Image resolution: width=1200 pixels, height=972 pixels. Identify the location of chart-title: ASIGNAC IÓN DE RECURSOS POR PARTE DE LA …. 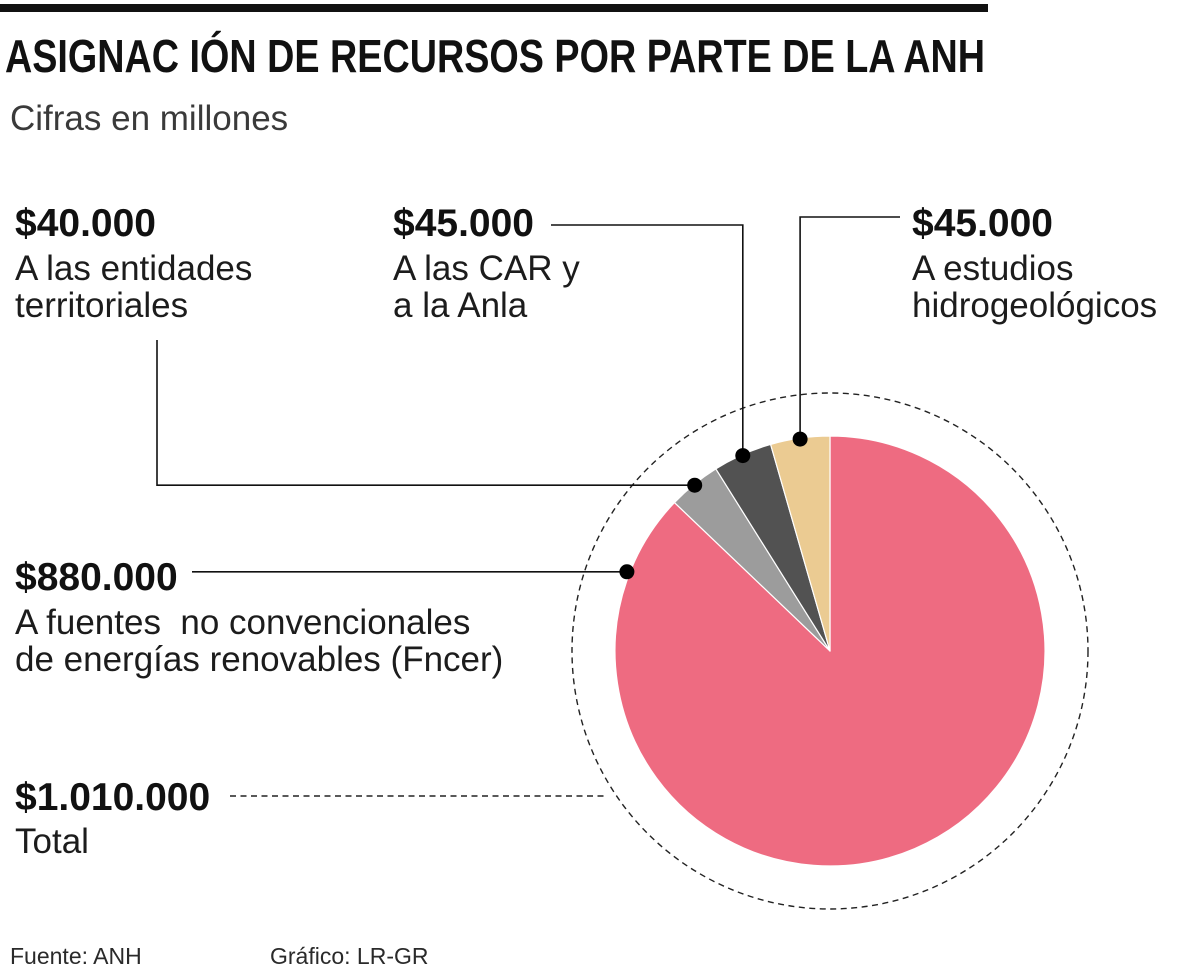
(495, 56).